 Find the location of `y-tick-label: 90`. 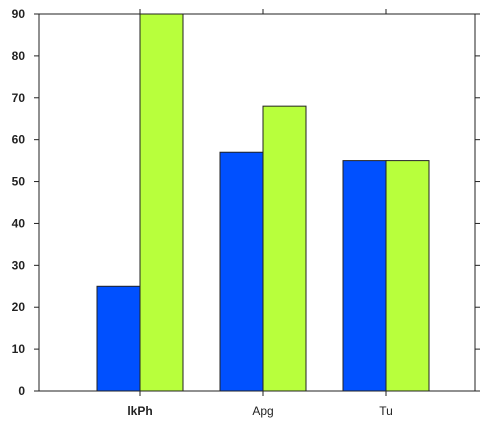

y-tick-label: 90 is located at coordinates (19, 14).